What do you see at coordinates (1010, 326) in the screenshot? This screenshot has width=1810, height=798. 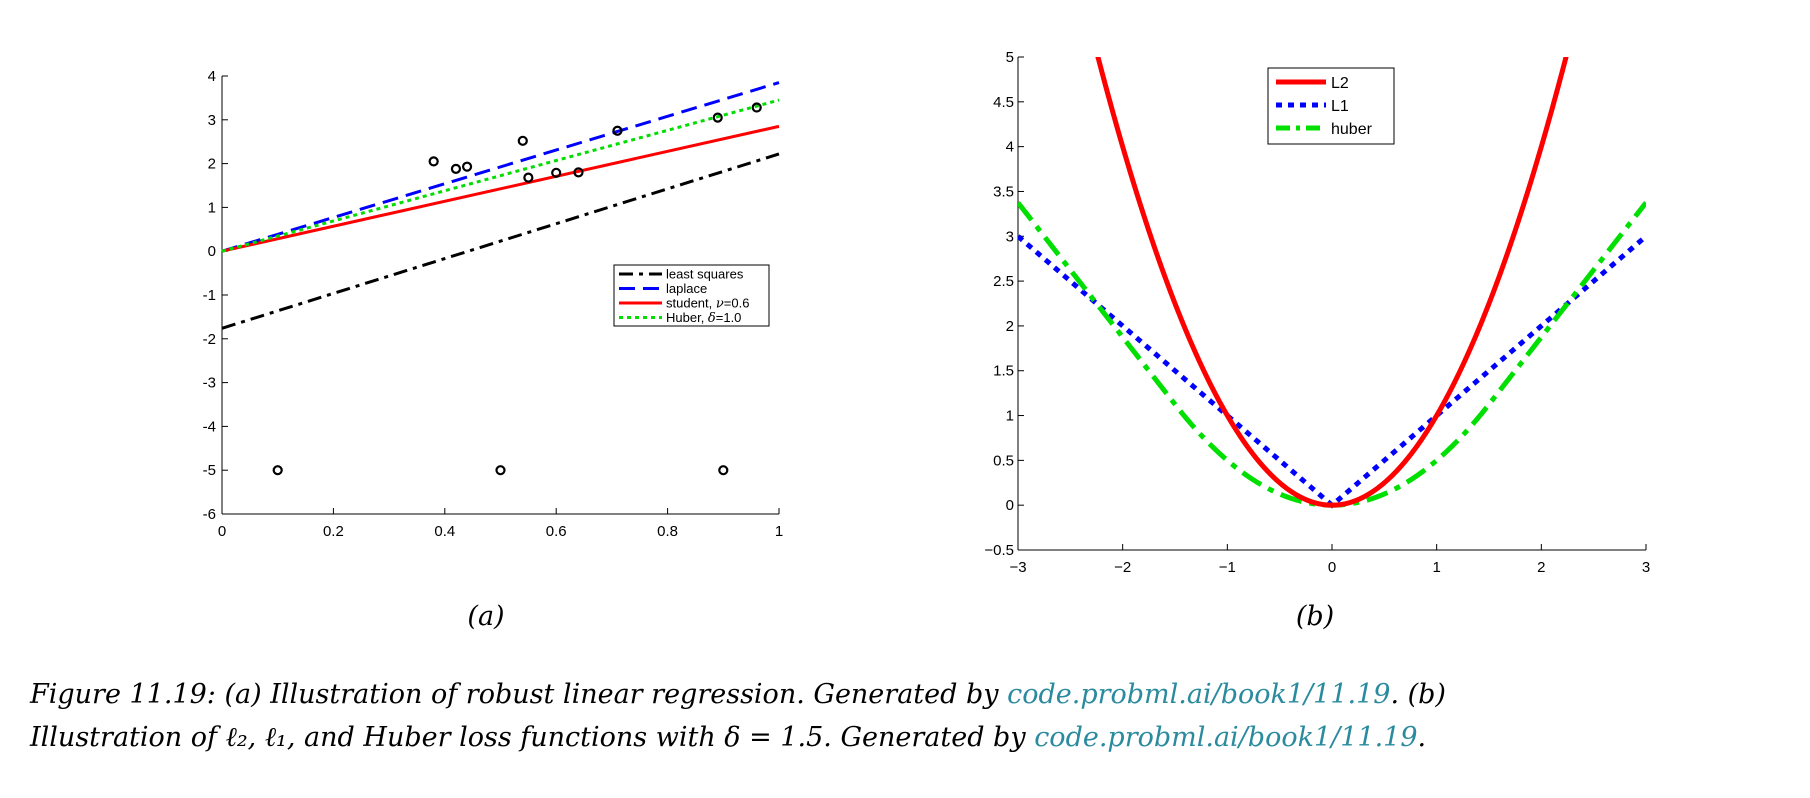 I see `b-y-tick-label: 2` at bounding box center [1010, 326].